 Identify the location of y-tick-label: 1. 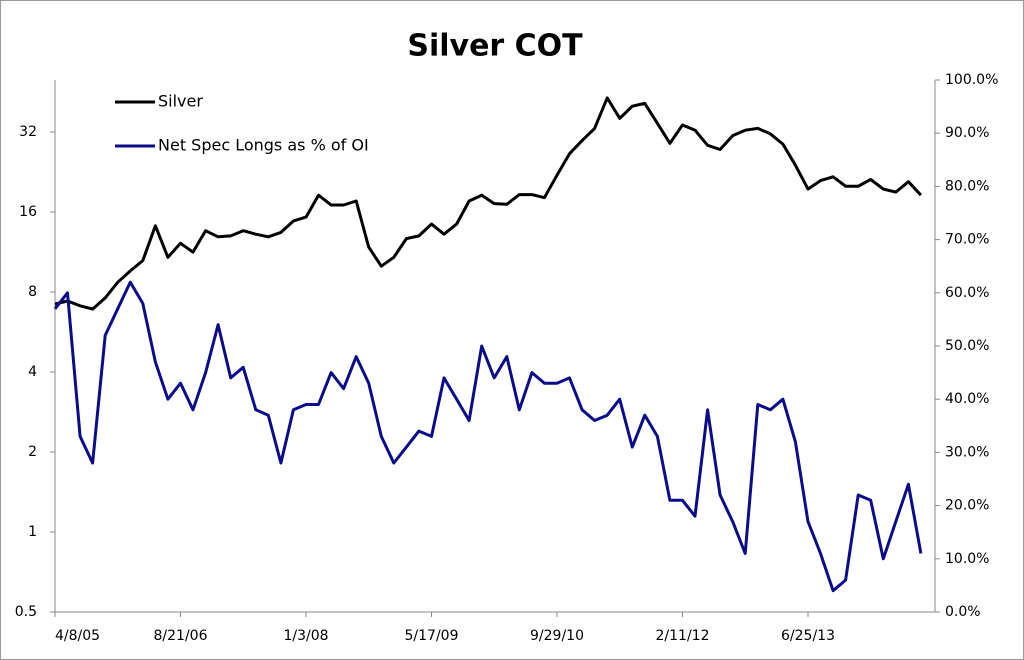
(32, 532).